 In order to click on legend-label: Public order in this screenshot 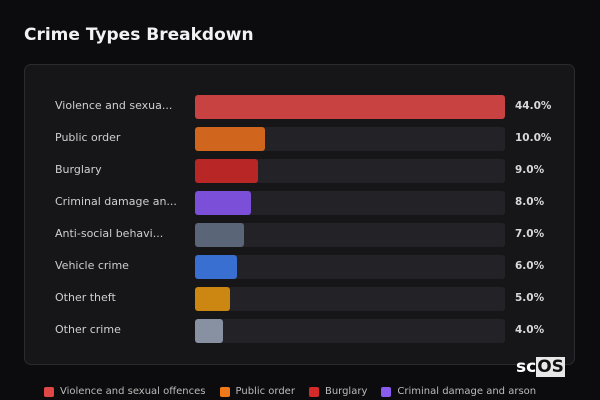, I will do `click(265, 391)`.